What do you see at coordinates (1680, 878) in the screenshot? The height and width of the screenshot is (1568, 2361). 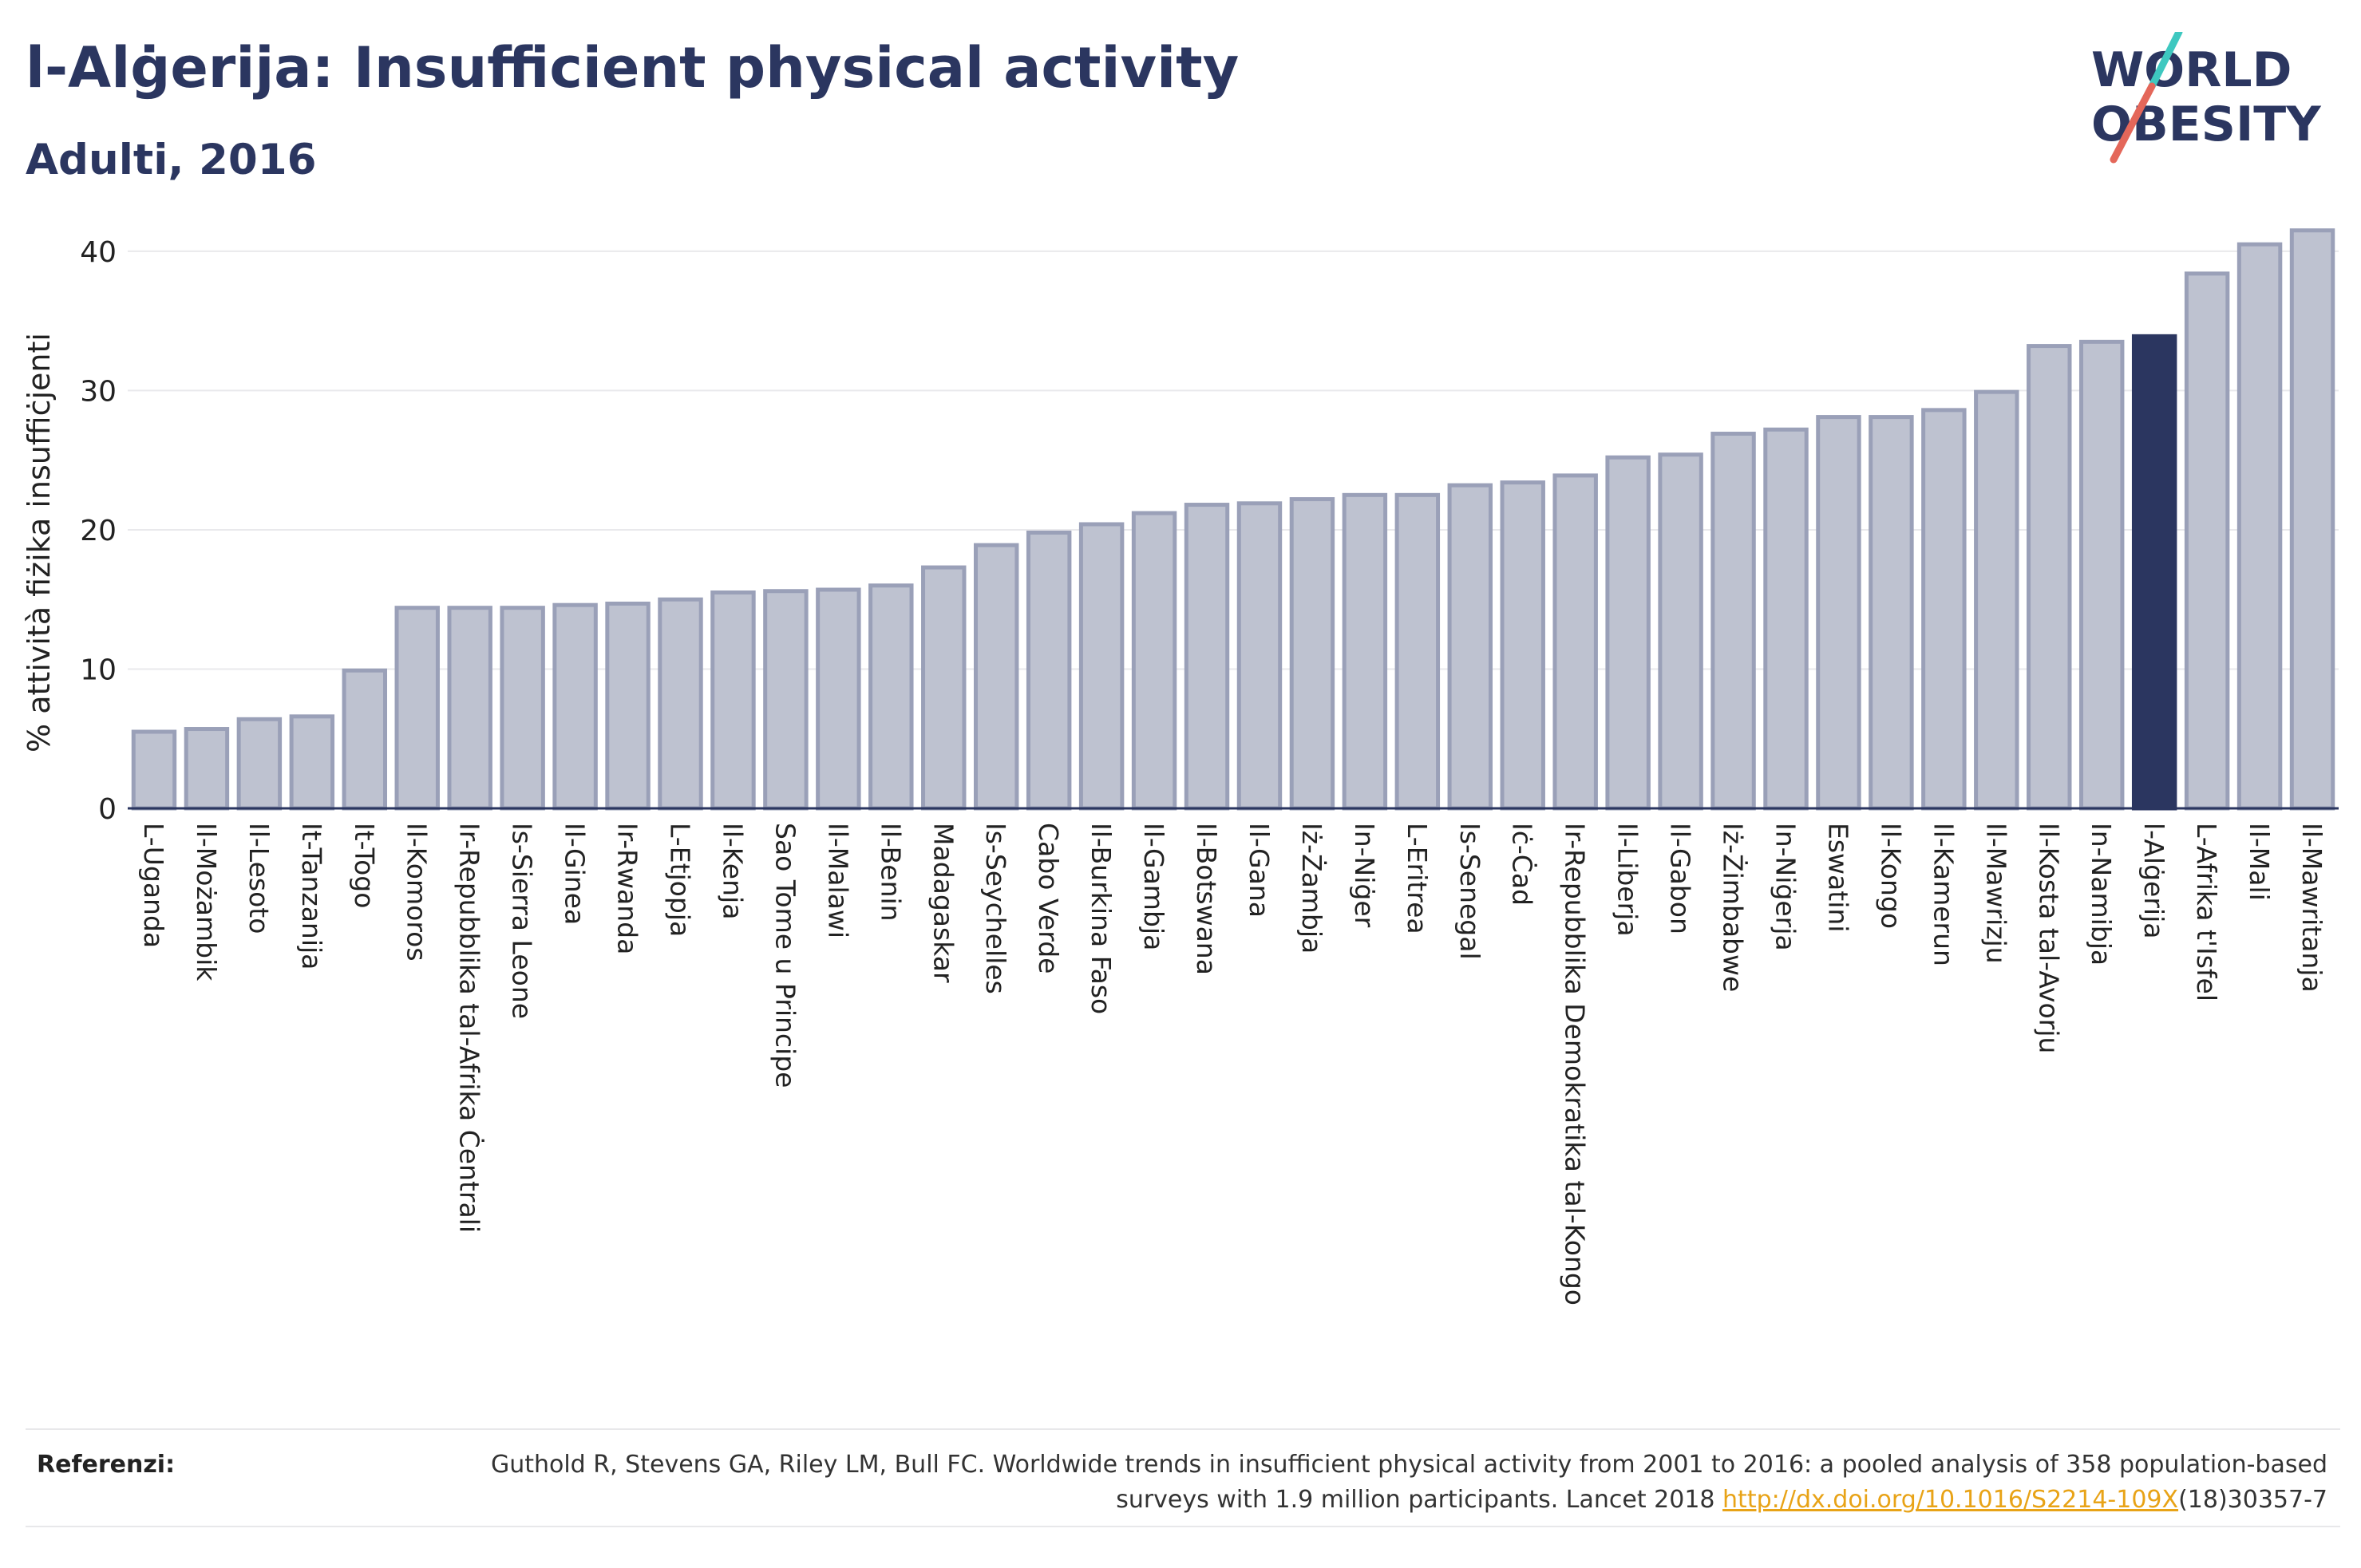 I see `x-tick-label: Il-Gabon` at bounding box center [1680, 878].